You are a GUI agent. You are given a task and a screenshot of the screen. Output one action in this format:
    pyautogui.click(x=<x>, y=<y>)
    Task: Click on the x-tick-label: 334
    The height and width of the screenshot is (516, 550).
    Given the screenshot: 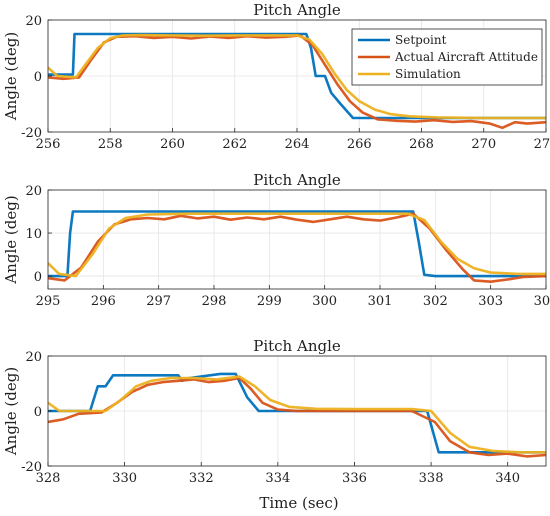 What is the action you would take?
    pyautogui.click(x=277, y=478)
    